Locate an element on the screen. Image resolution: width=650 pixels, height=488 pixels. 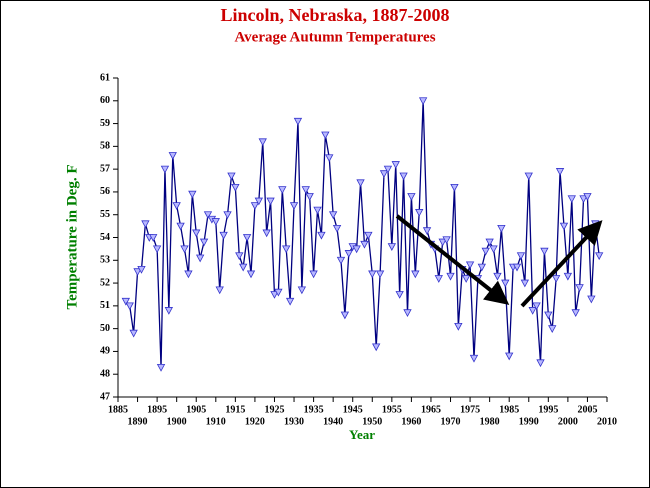
y-tick-label: 48 is located at coordinates (105, 374).